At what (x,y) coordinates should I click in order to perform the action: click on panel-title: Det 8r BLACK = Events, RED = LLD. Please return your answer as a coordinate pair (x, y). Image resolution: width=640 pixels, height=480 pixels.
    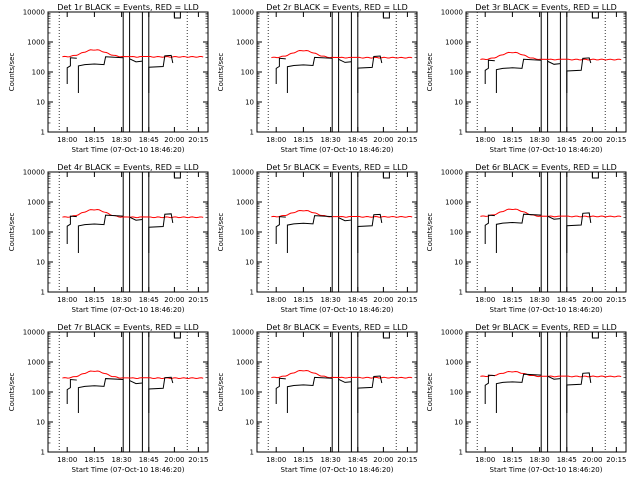
    Looking at the image, I should click on (337, 327).